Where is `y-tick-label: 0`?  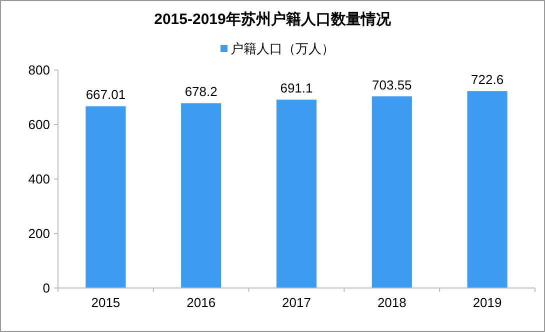 y-tick-label: 0 is located at coordinates (46, 288).